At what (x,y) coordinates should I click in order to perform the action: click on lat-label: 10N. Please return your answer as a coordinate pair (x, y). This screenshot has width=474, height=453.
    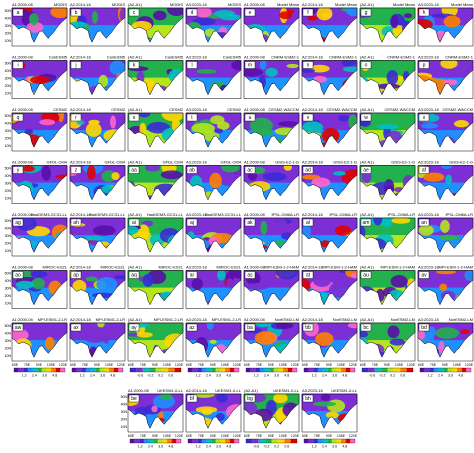
    Looking at the image, I should click on (8, 251).